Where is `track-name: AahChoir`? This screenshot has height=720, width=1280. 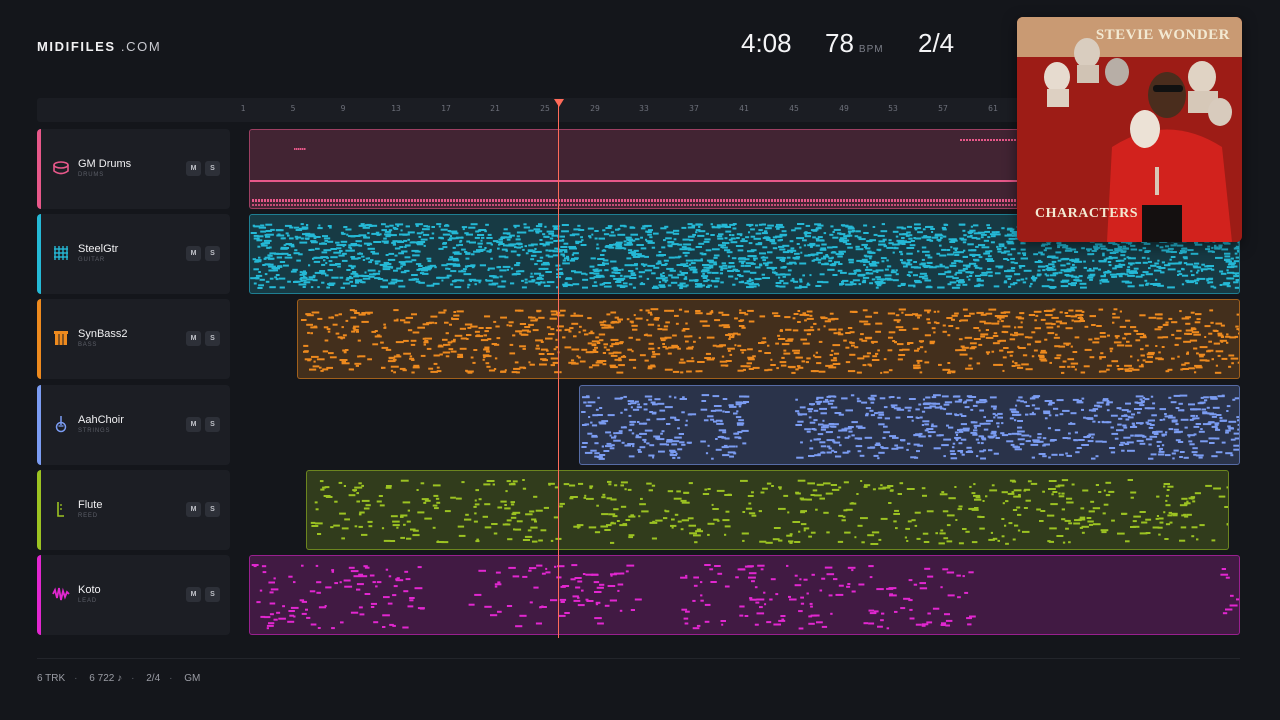
track-name: AahChoir is located at coordinates (101, 420).